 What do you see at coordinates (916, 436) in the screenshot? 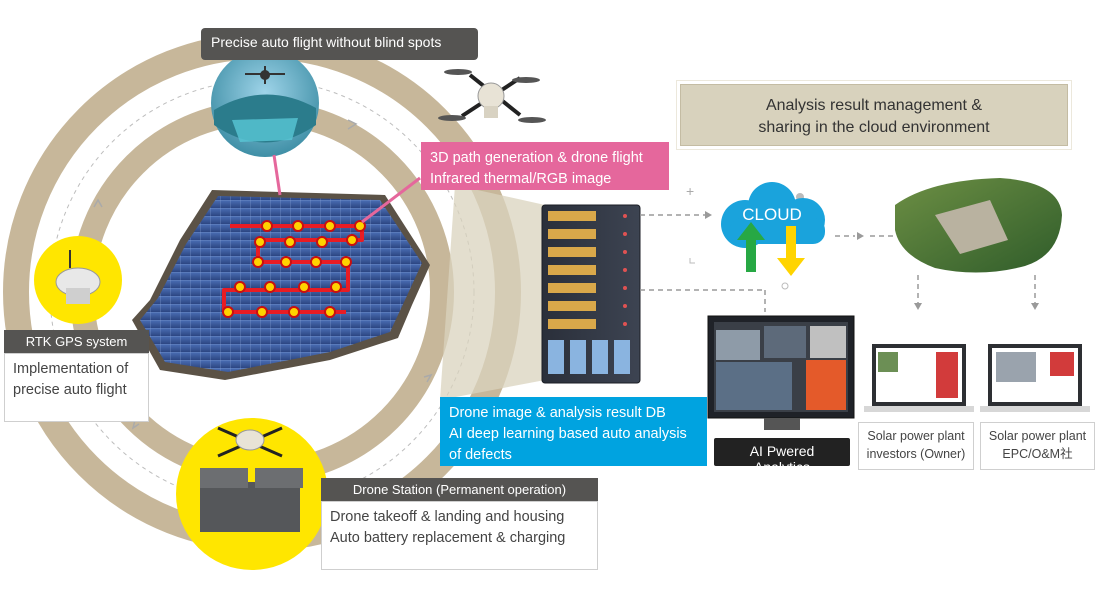
I see `investors-line1: Solar power plant` at bounding box center [916, 436].